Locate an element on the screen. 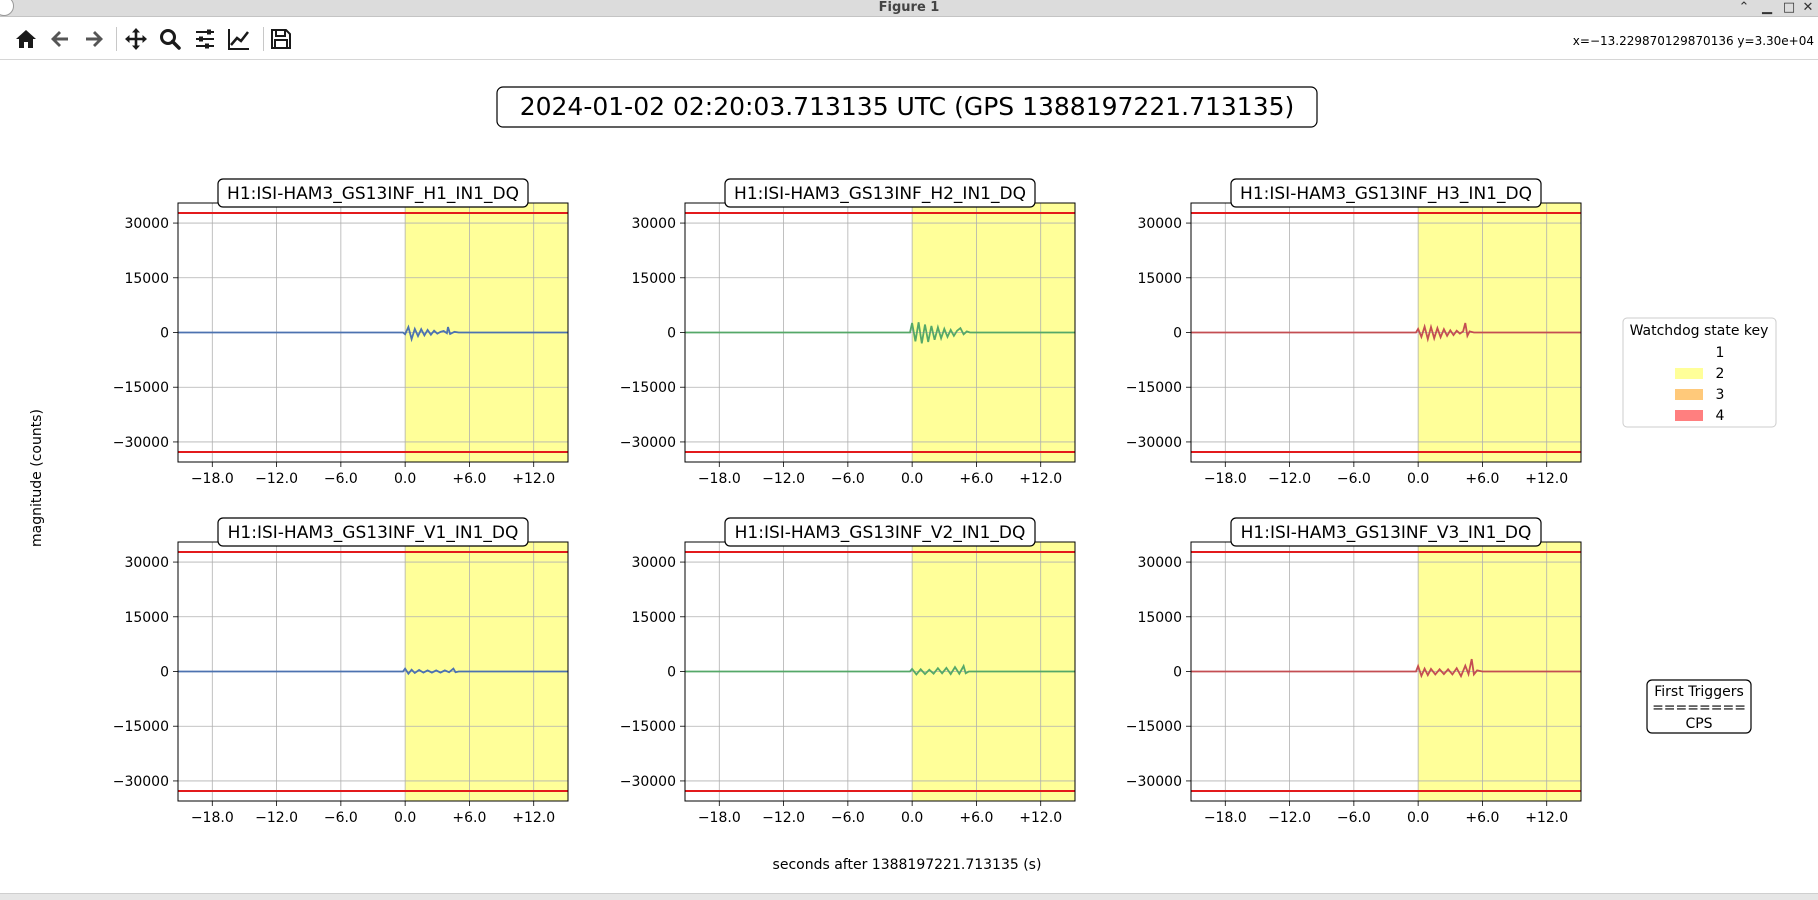  x-axis-label: seconds after 1388197221.713135 (s) is located at coordinates (907, 865).